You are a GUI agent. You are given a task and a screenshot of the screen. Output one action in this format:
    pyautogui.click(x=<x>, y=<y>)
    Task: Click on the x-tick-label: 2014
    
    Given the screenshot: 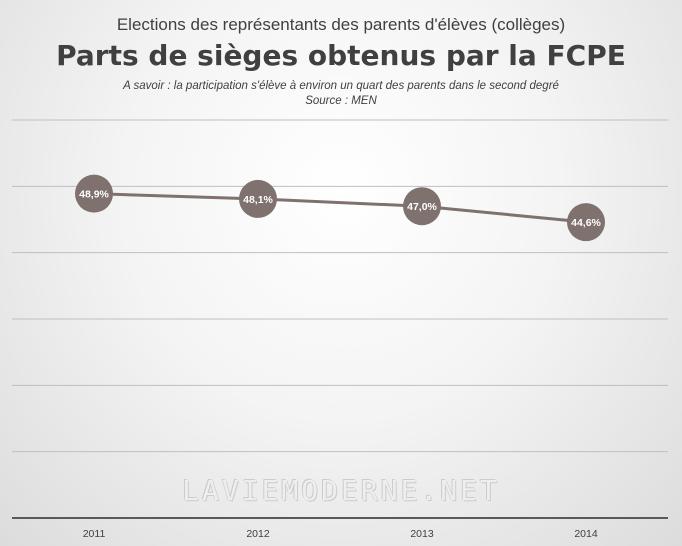 What is the action you would take?
    pyautogui.click(x=586, y=534)
    